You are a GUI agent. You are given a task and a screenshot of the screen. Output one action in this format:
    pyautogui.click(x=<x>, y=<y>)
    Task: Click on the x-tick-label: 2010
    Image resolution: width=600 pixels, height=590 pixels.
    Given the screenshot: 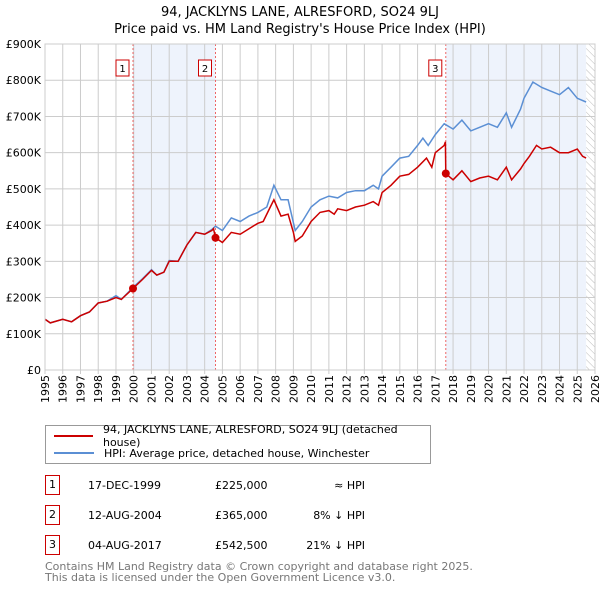 What is the action you would take?
    pyautogui.click(x=311, y=389)
    